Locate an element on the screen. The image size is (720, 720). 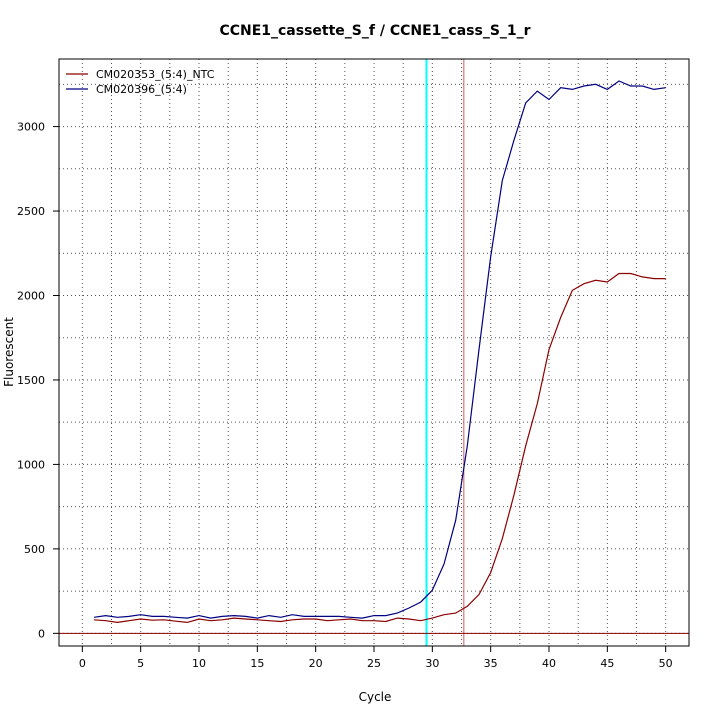
y-tick-label: 2500 is located at coordinates (31, 211).